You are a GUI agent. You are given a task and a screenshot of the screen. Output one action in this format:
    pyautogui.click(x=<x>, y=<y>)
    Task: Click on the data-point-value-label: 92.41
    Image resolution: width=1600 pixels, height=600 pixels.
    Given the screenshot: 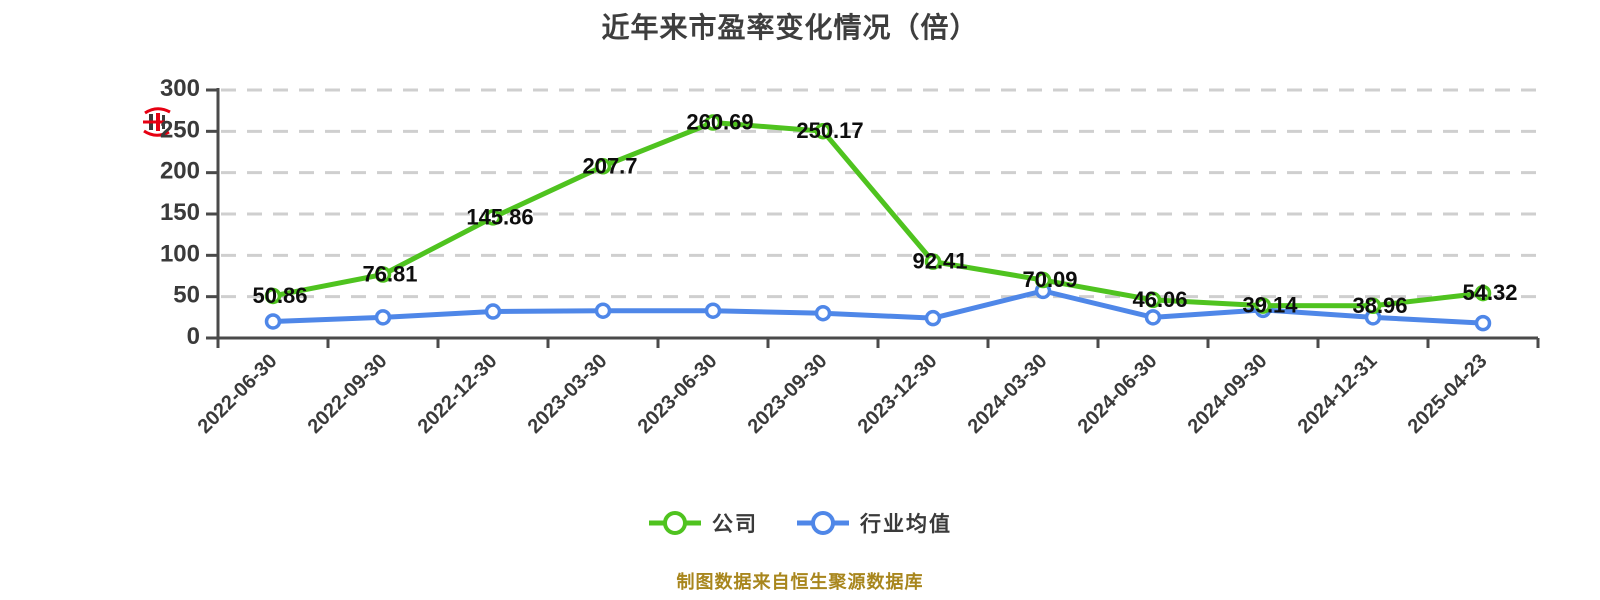 What is the action you would take?
    pyautogui.click(x=939, y=261)
    